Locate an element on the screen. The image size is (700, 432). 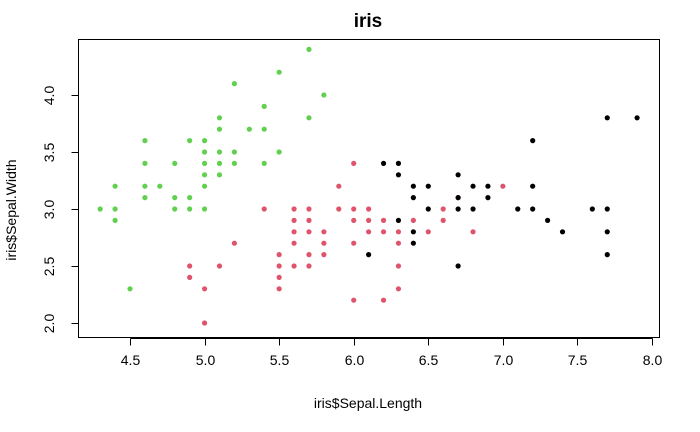
y-tick-label: 3.0 is located at coordinates (49, 210).